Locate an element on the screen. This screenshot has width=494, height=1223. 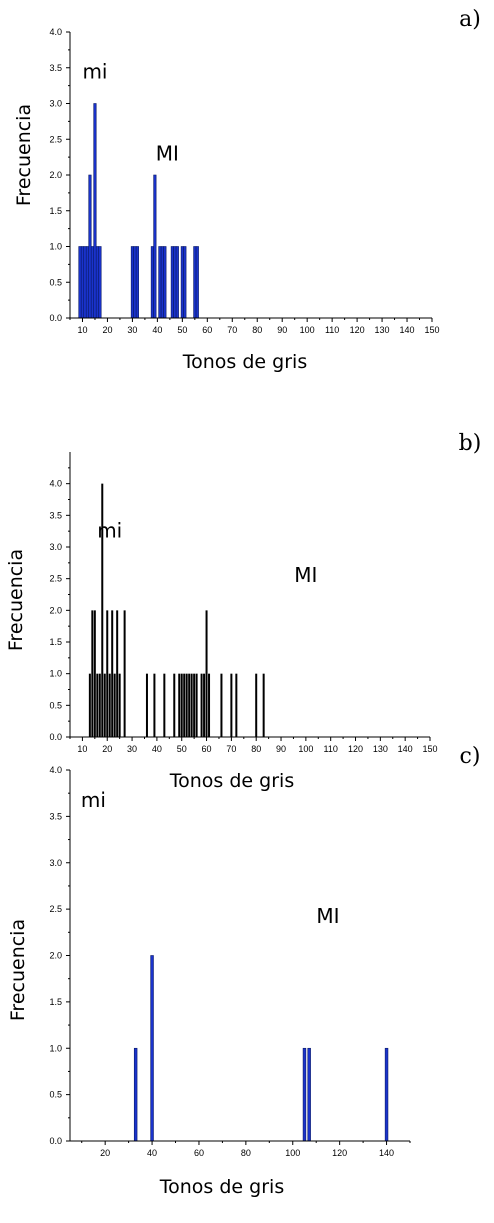
x-tick-label: 130 is located at coordinates (382, 330).